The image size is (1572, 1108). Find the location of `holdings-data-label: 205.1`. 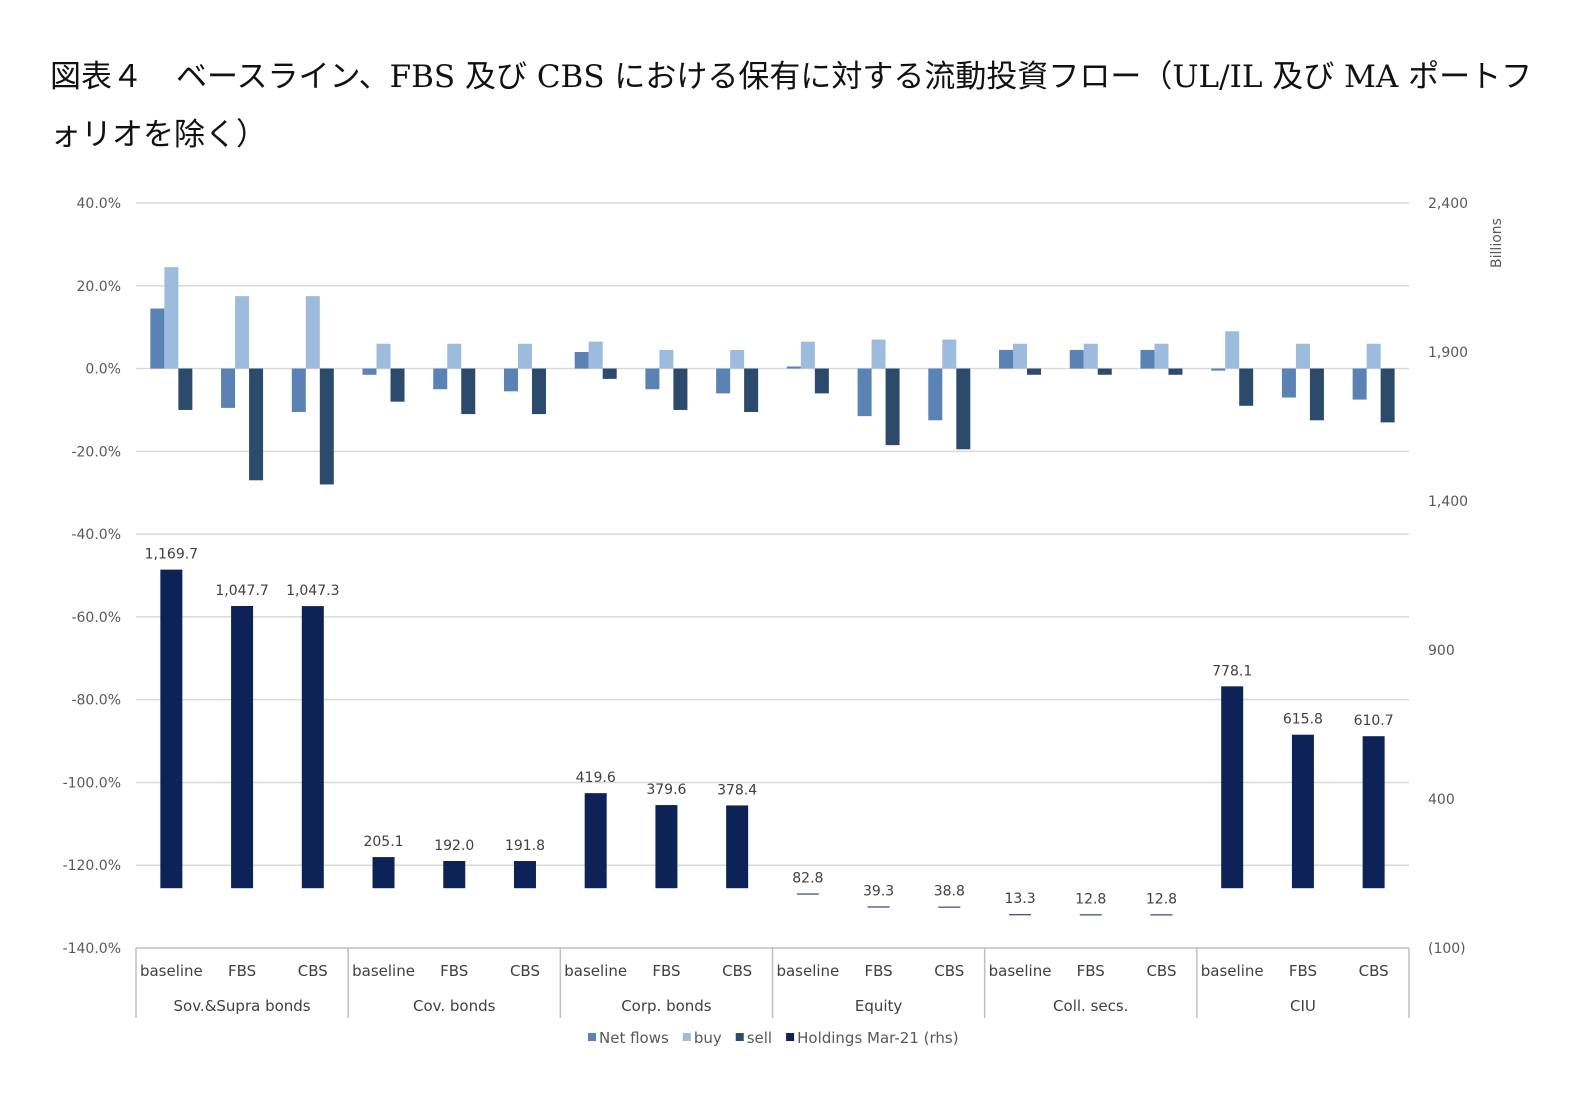

holdings-data-label: 205.1 is located at coordinates (383, 842).